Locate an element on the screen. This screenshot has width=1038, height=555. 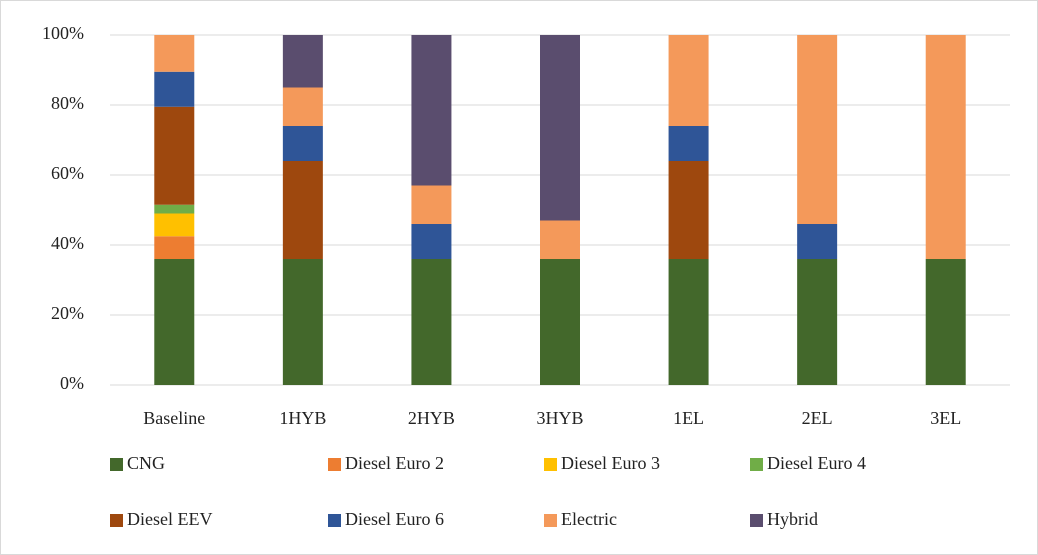
x-tick-label: 1HYB is located at coordinates (302, 418).